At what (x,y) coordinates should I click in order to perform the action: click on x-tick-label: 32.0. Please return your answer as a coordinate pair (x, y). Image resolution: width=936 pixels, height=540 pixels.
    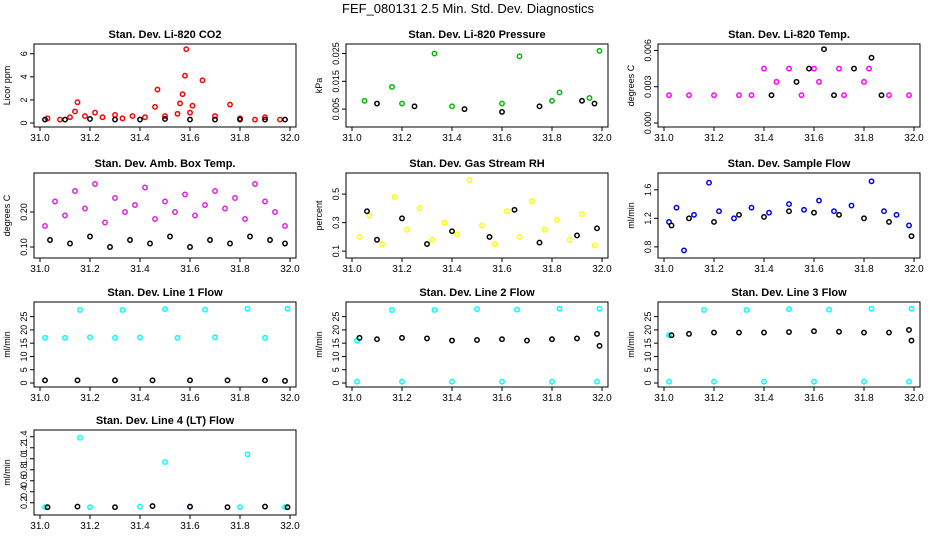
    Looking at the image, I should click on (914, 138).